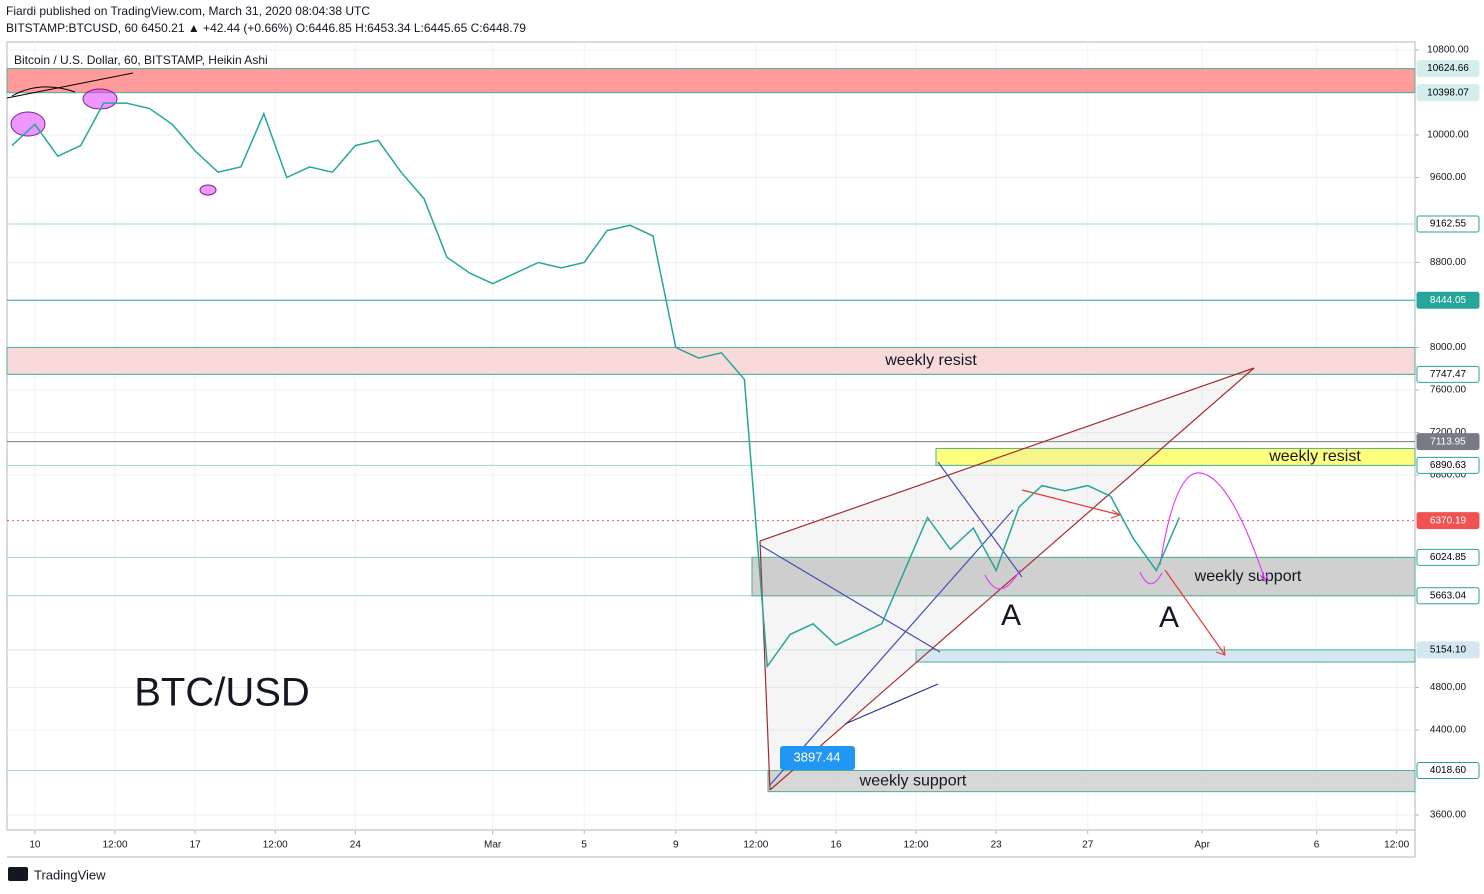 This screenshot has width=1484, height=894. What do you see at coordinates (1448, 432) in the screenshot?
I see `y-tick-label: 7200.00` at bounding box center [1448, 432].